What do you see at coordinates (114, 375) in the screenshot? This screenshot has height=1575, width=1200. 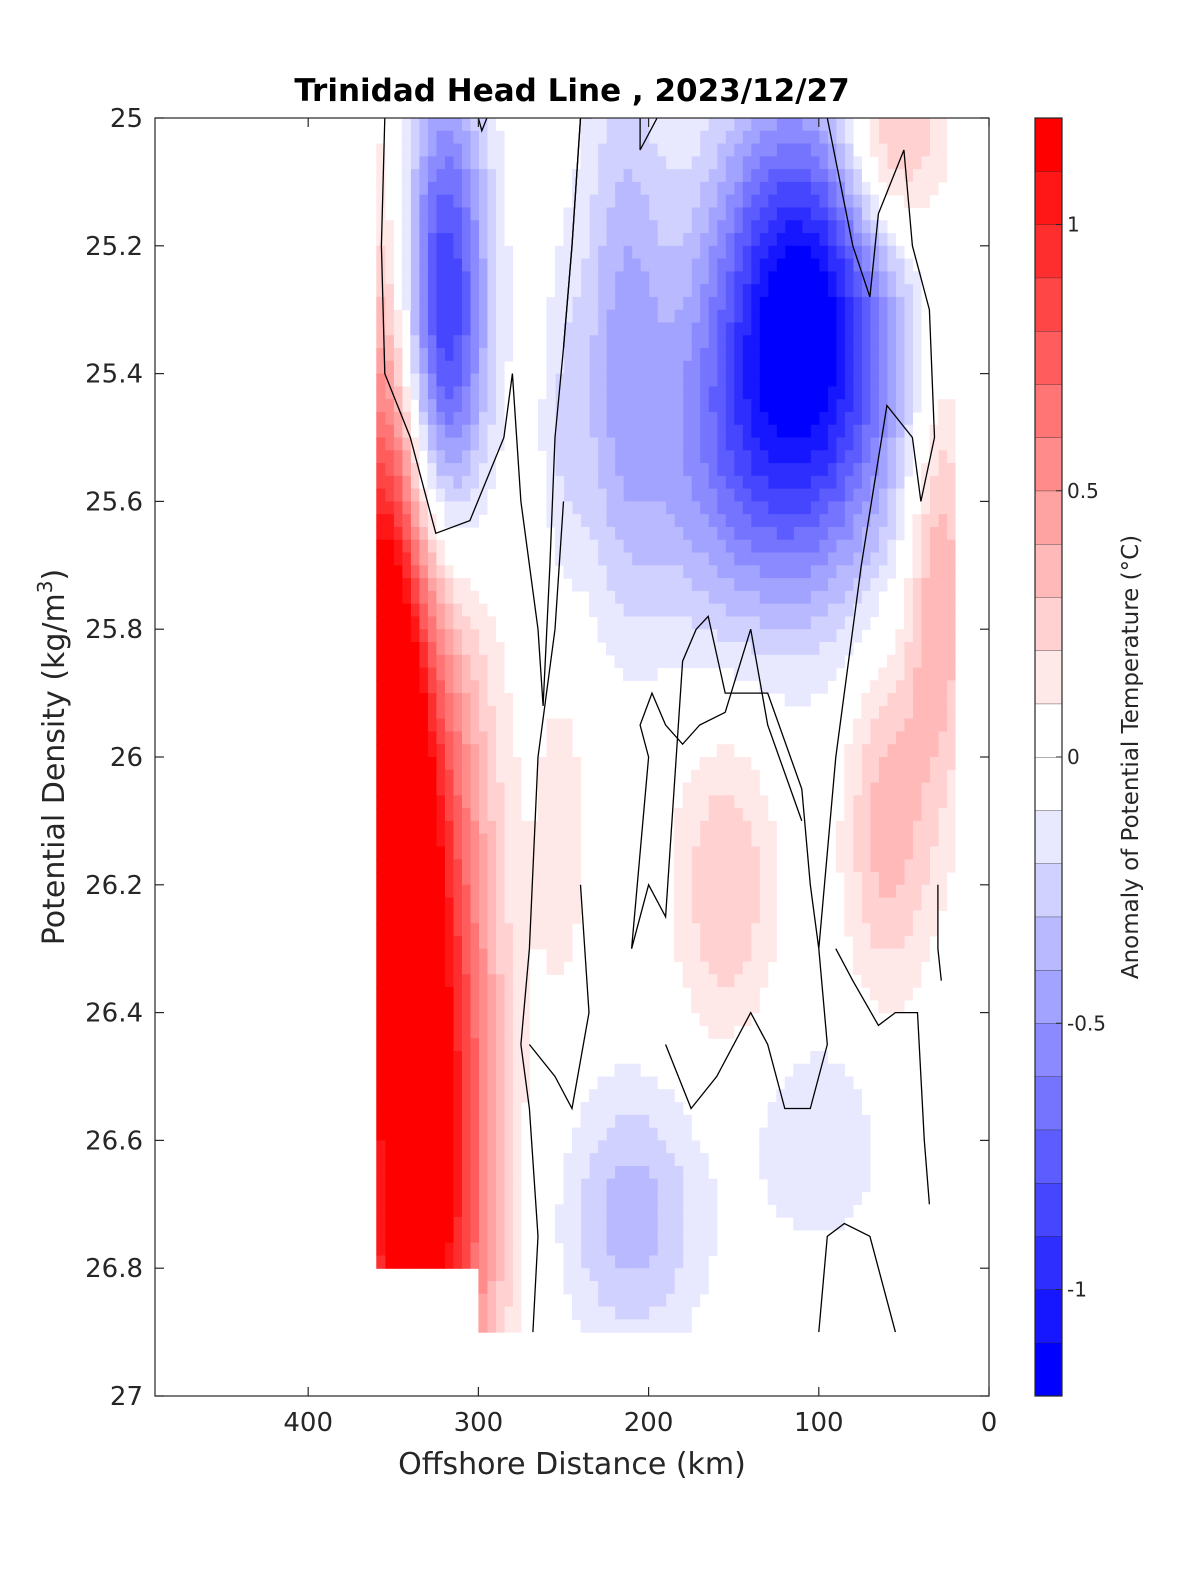 I see `y-tick-label: 25.4` at bounding box center [114, 375].